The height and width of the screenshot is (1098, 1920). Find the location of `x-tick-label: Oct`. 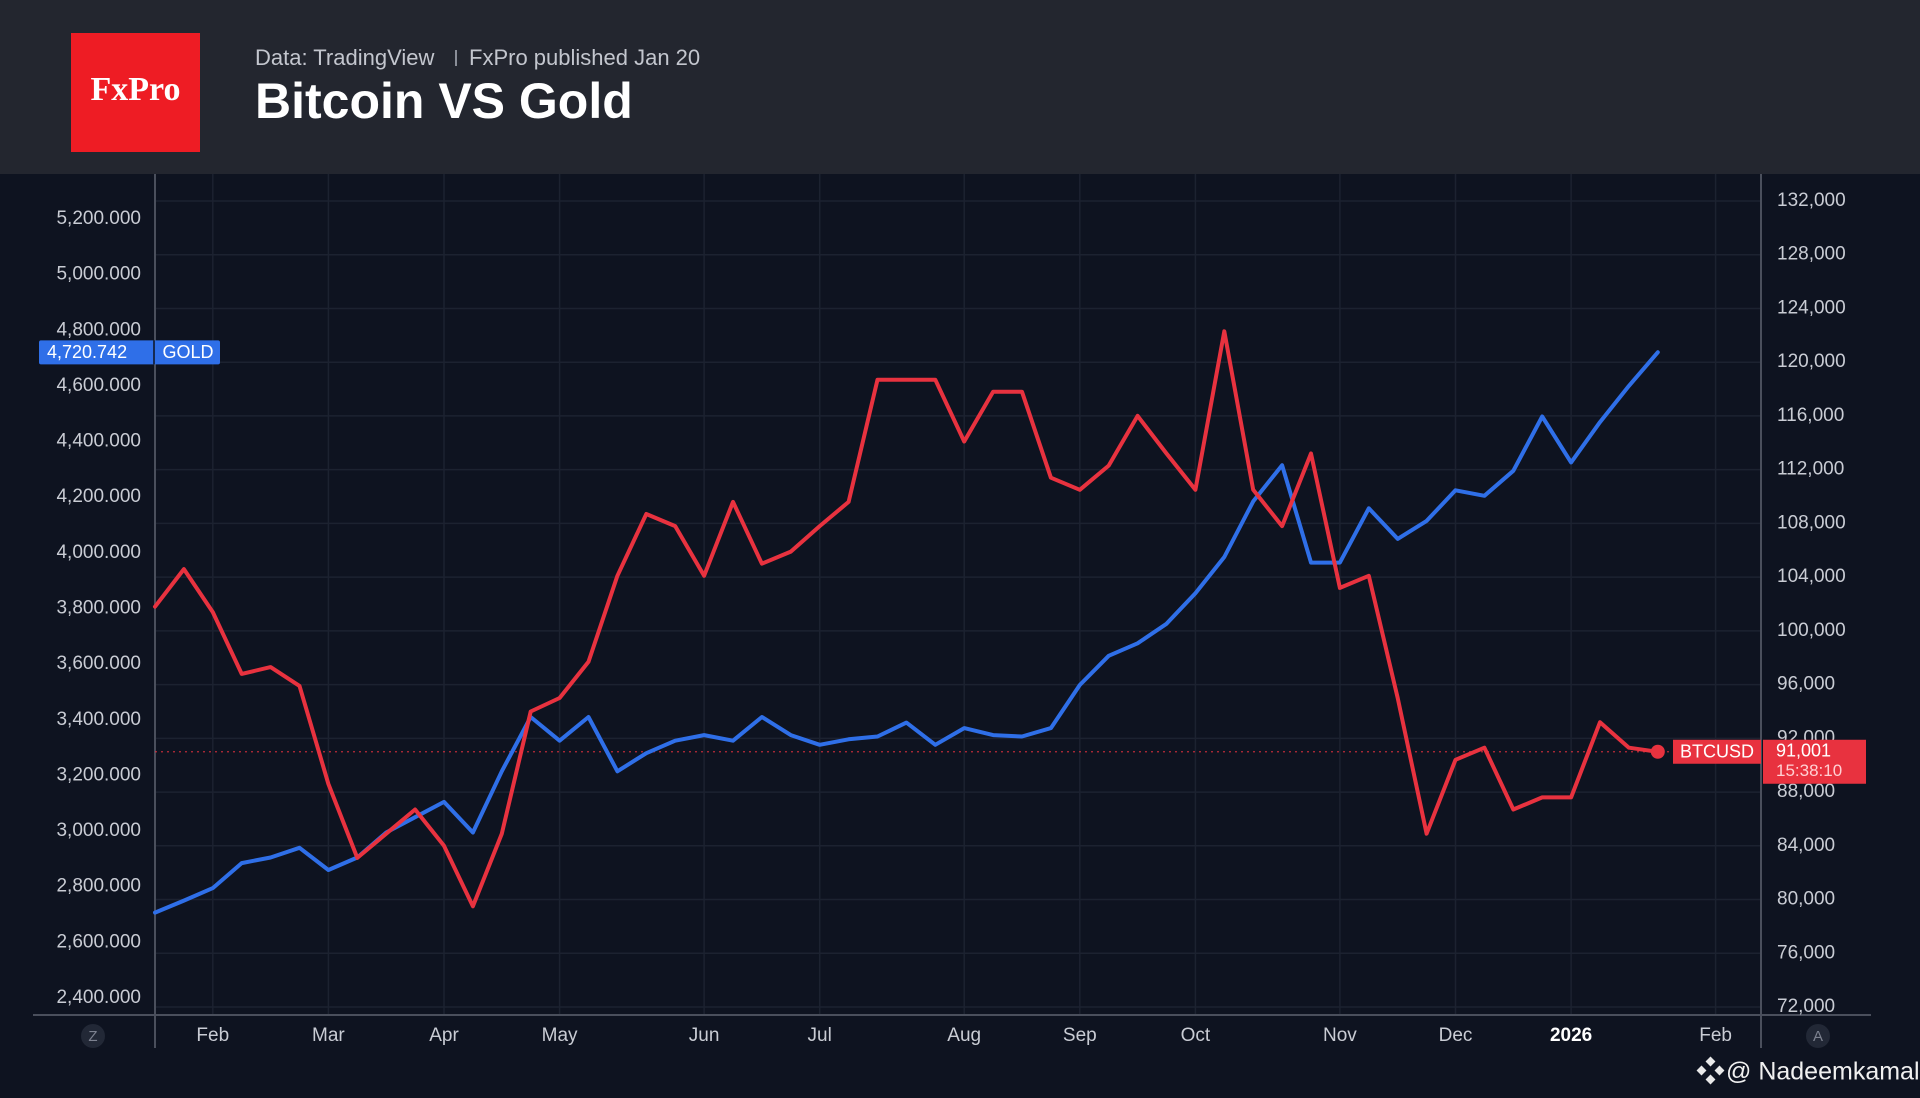

x-tick-label: Oct is located at coordinates (1196, 1035).